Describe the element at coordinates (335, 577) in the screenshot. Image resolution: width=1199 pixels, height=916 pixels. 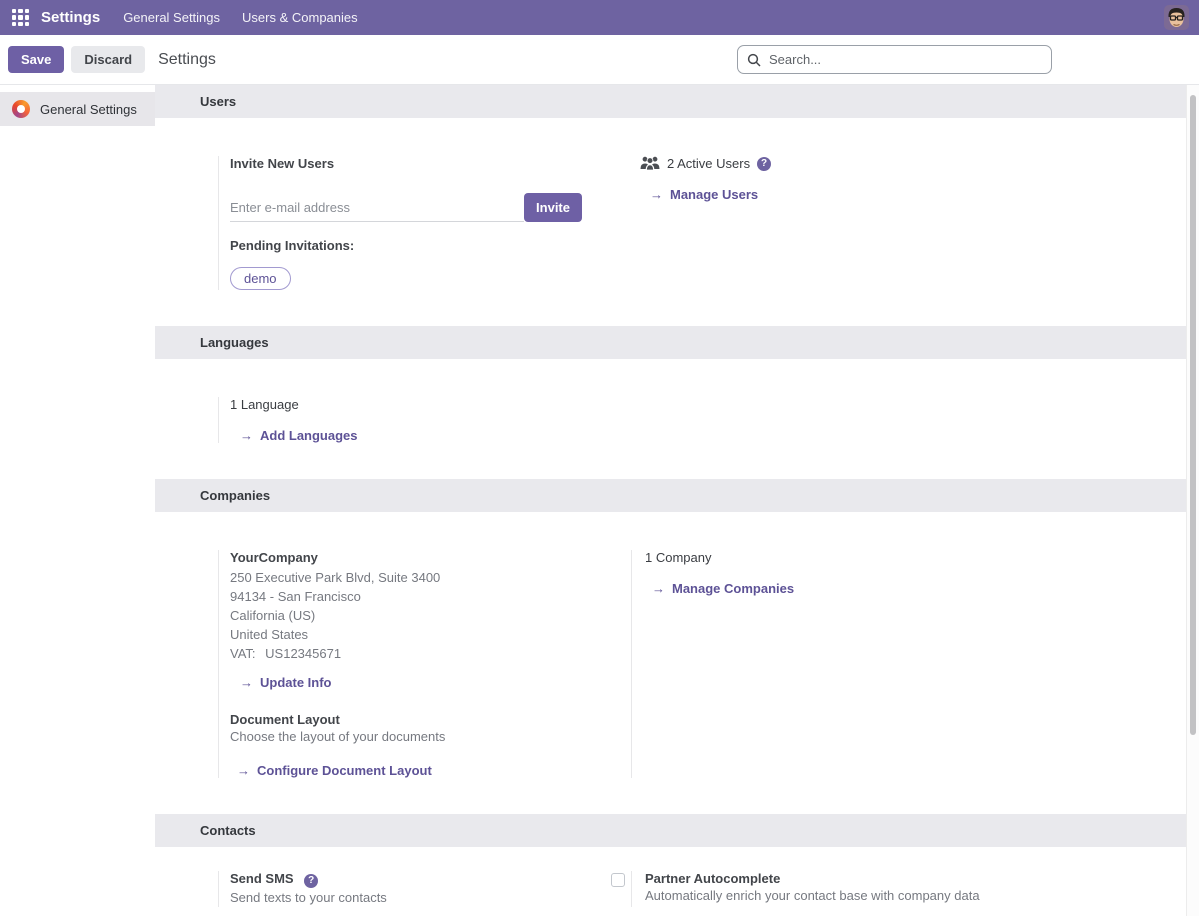
I see `company-address-line: 250 Executive Park Blvd, Suite 3400` at that location.